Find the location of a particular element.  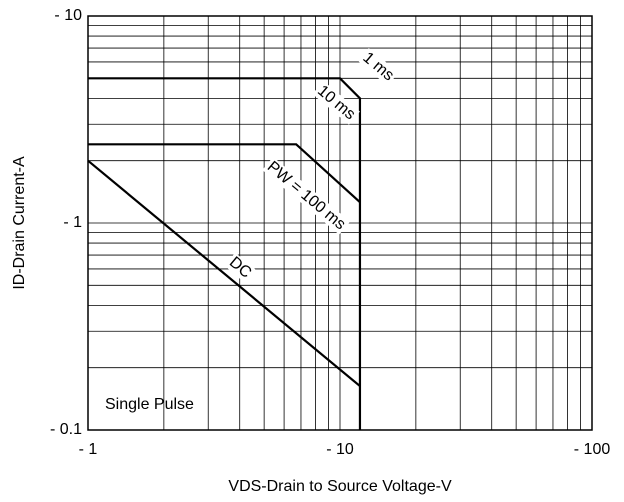

x-tick-label: - 10 is located at coordinates (340, 449).